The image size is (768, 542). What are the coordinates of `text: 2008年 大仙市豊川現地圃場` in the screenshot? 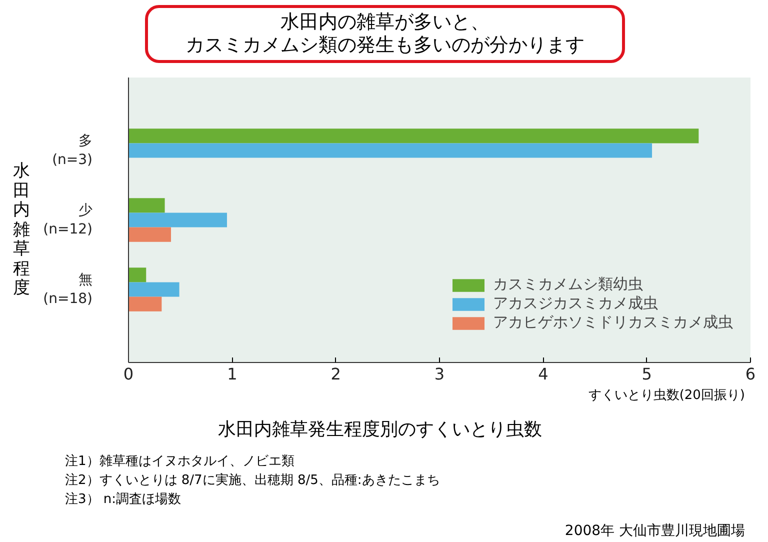 It's located at (654, 531).